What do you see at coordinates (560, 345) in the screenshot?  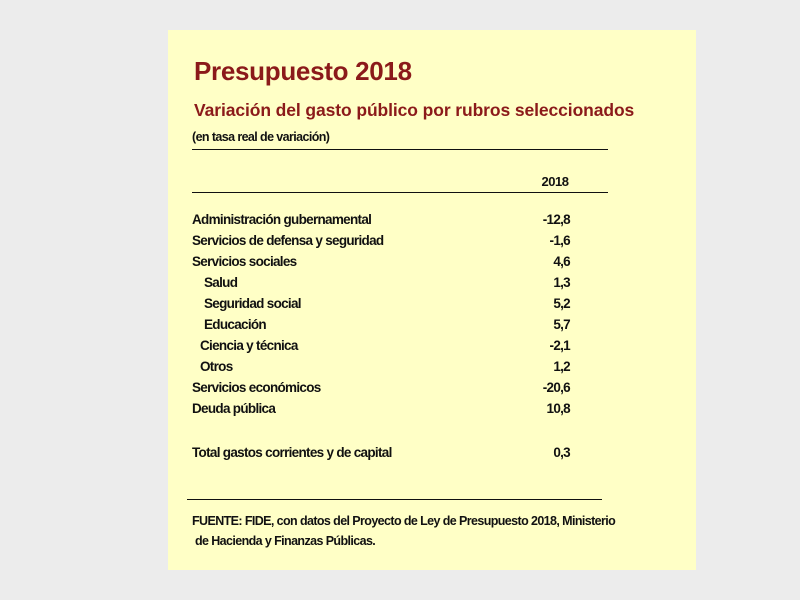 I see `row-value: -2,1` at bounding box center [560, 345].